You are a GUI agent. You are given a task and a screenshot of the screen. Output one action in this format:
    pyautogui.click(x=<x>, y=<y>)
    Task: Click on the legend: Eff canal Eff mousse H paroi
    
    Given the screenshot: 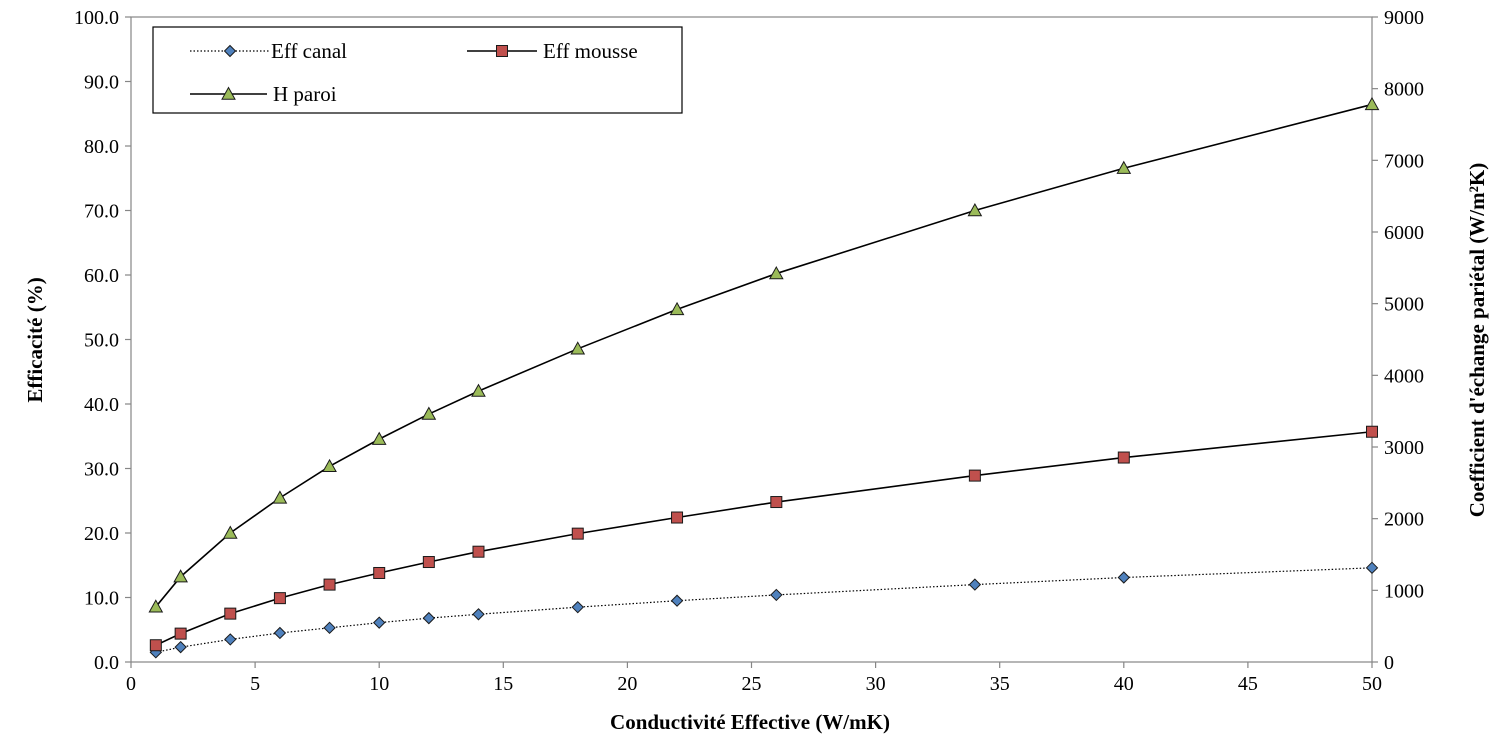 What is the action you would take?
    pyautogui.click(x=417, y=70)
    